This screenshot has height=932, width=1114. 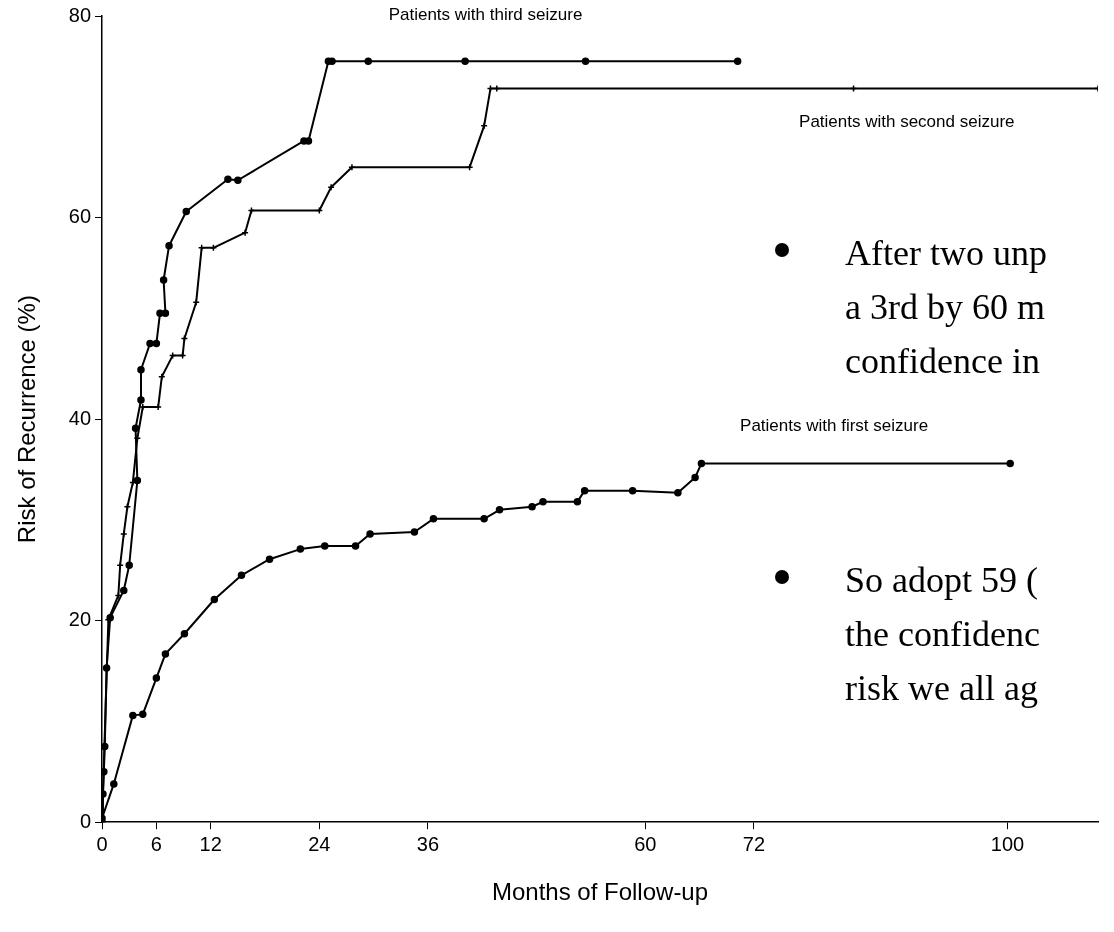 I want to click on y-tick-label: 0, so click(x=85, y=820).